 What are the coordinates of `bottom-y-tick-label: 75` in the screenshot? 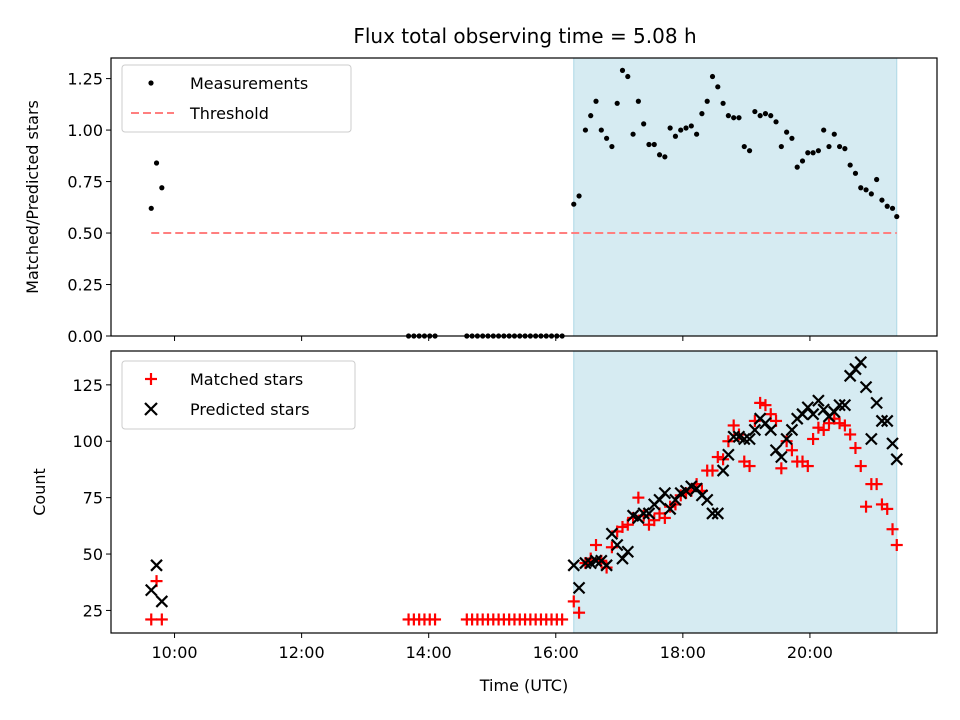 It's located at (93, 498).